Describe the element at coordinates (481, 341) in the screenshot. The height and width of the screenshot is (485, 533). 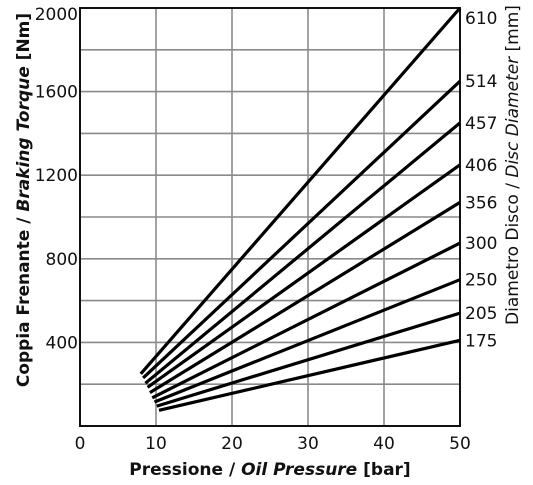
I see `series-label-175: 175` at that location.